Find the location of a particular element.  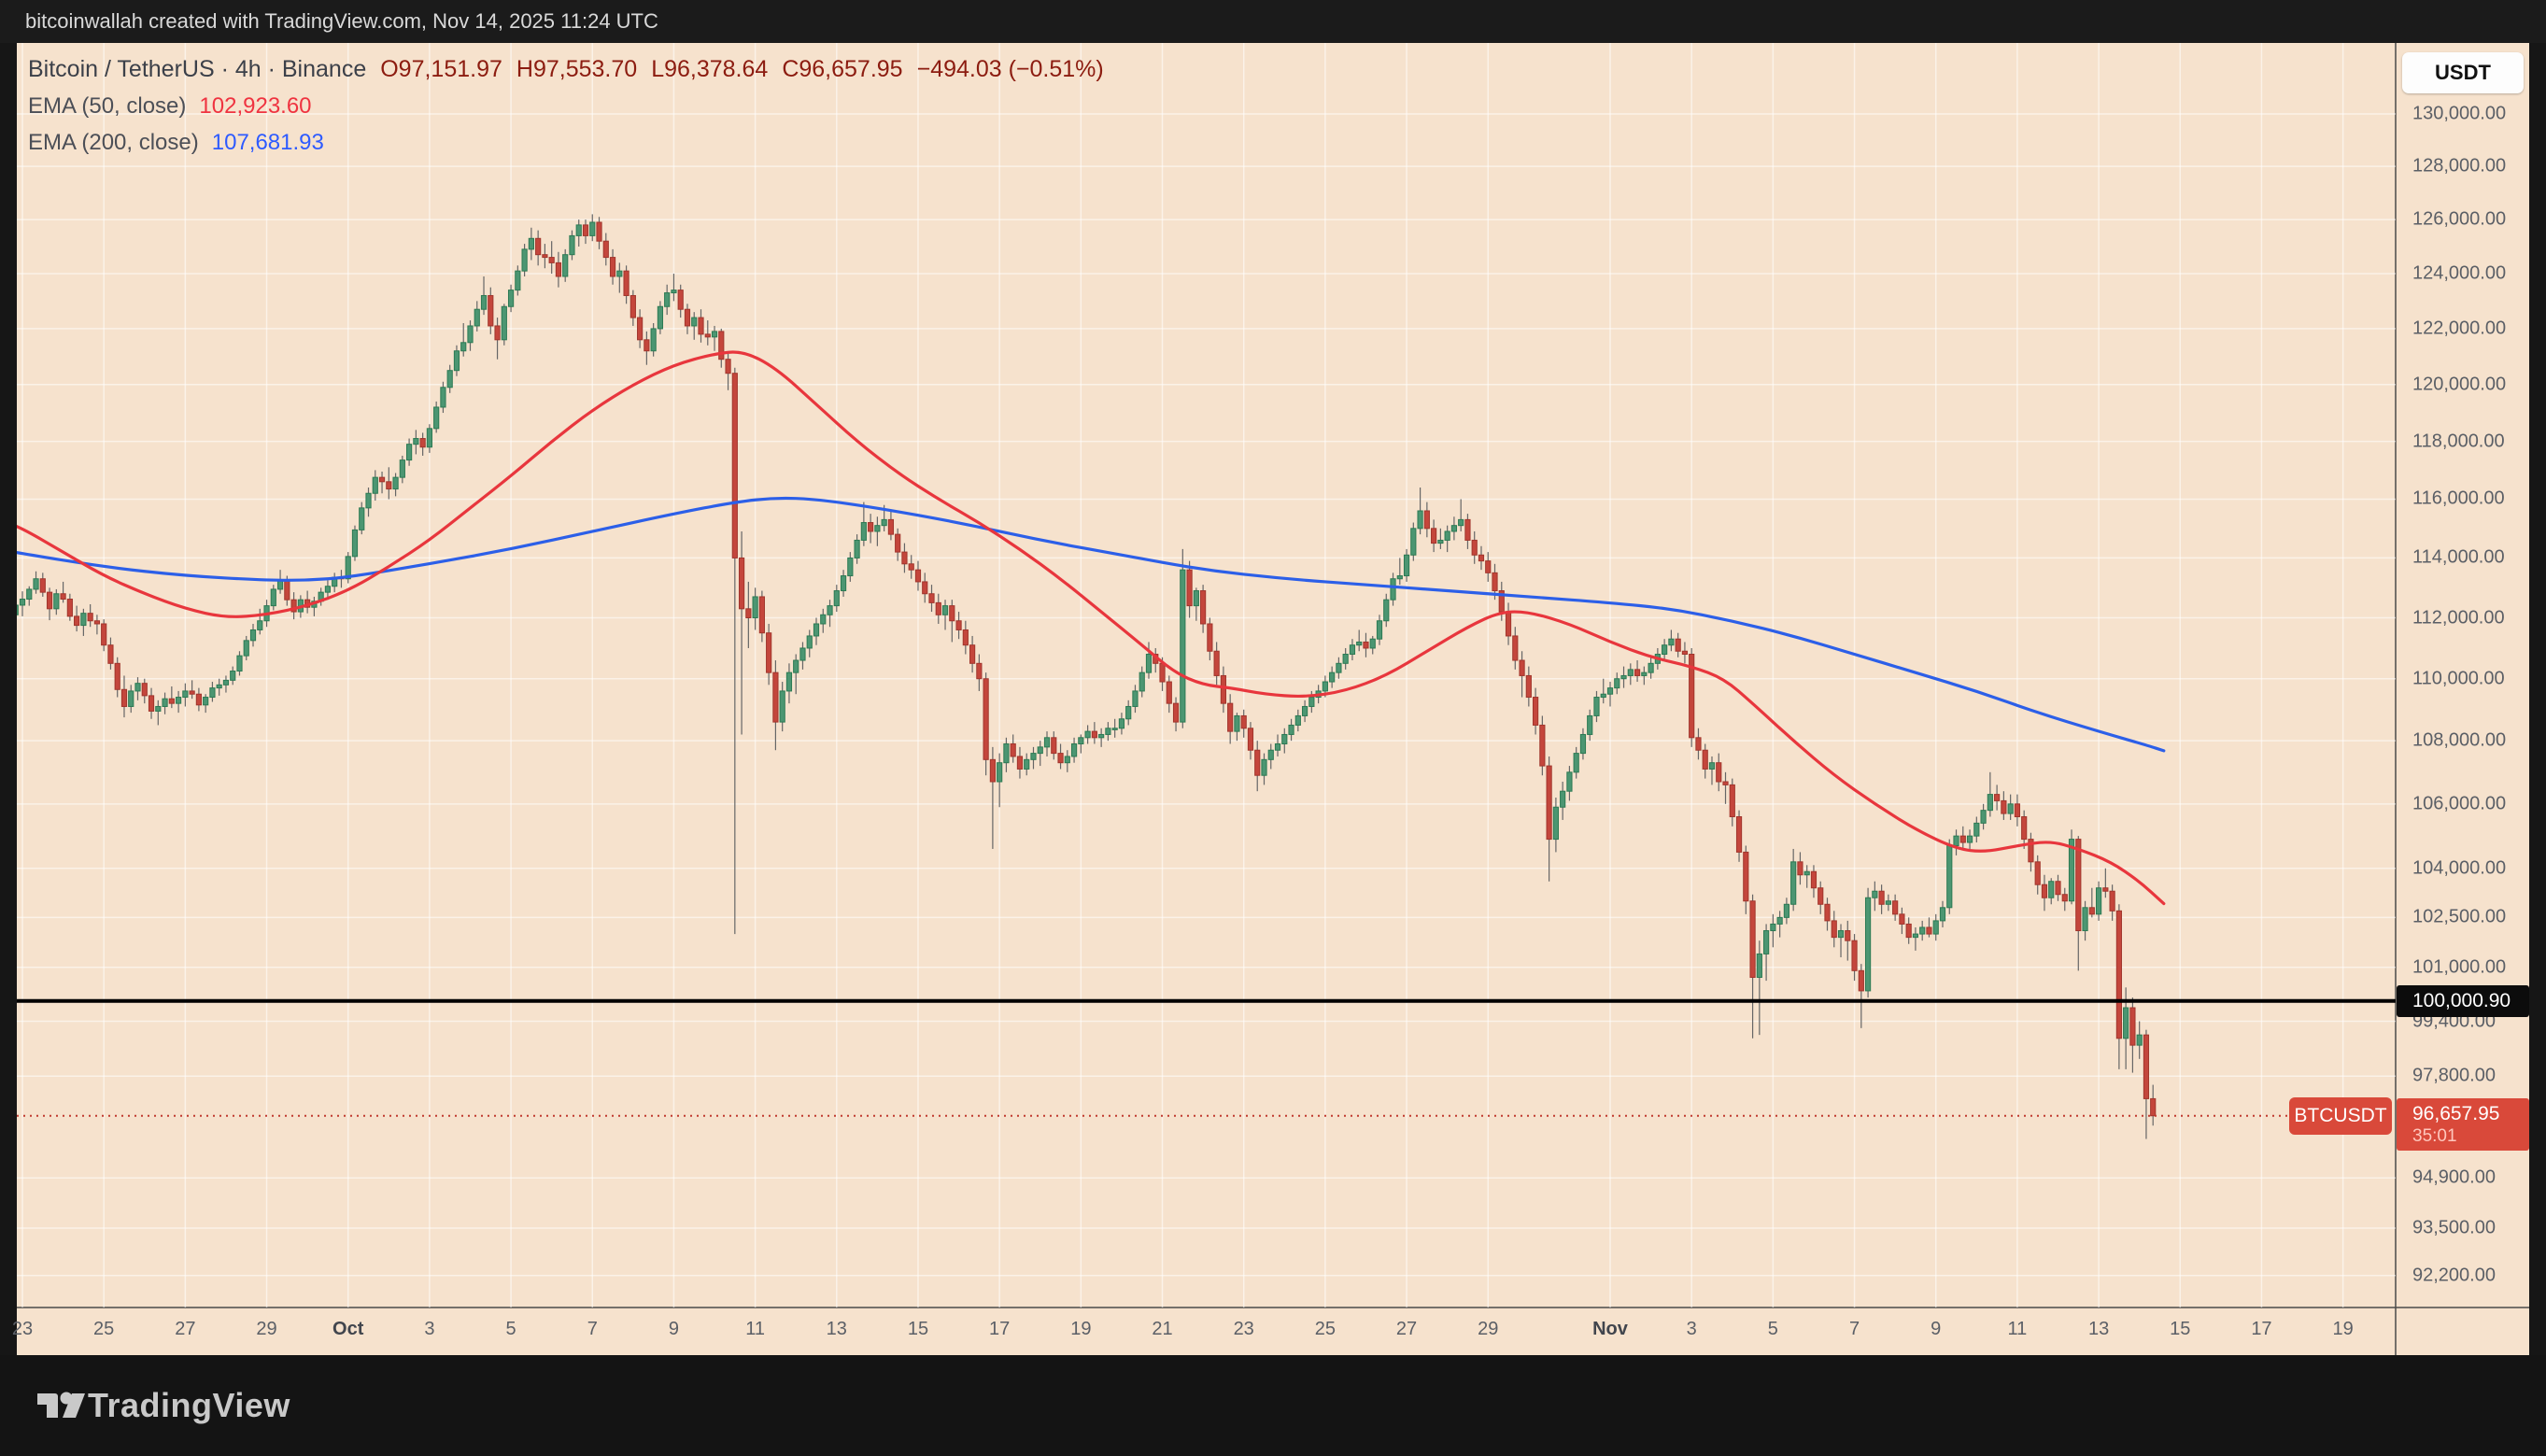

price-tick-label: 120,000.00 is located at coordinates (2460, 384).